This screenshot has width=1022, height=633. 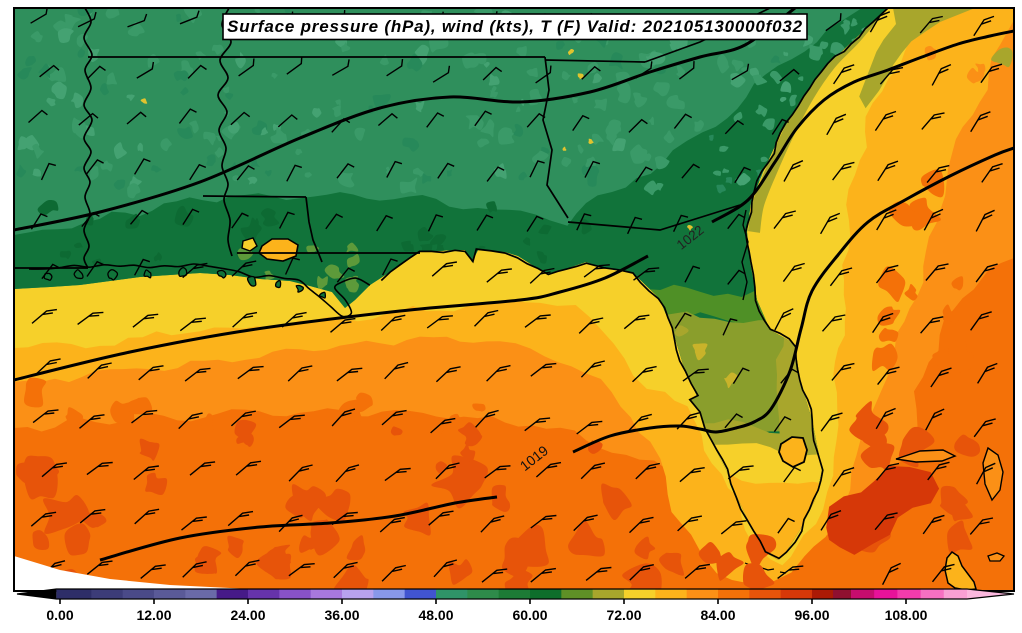 What do you see at coordinates (247, 615) in the screenshot?
I see `svg-text: 24.00` at bounding box center [247, 615].